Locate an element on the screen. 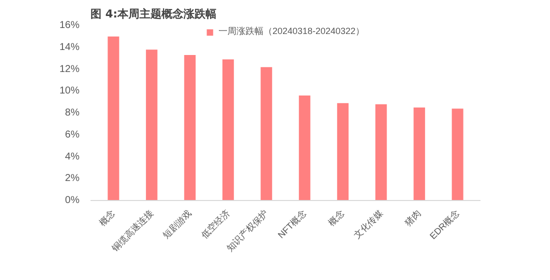  y-tick-label: 14% is located at coordinates (69, 47).